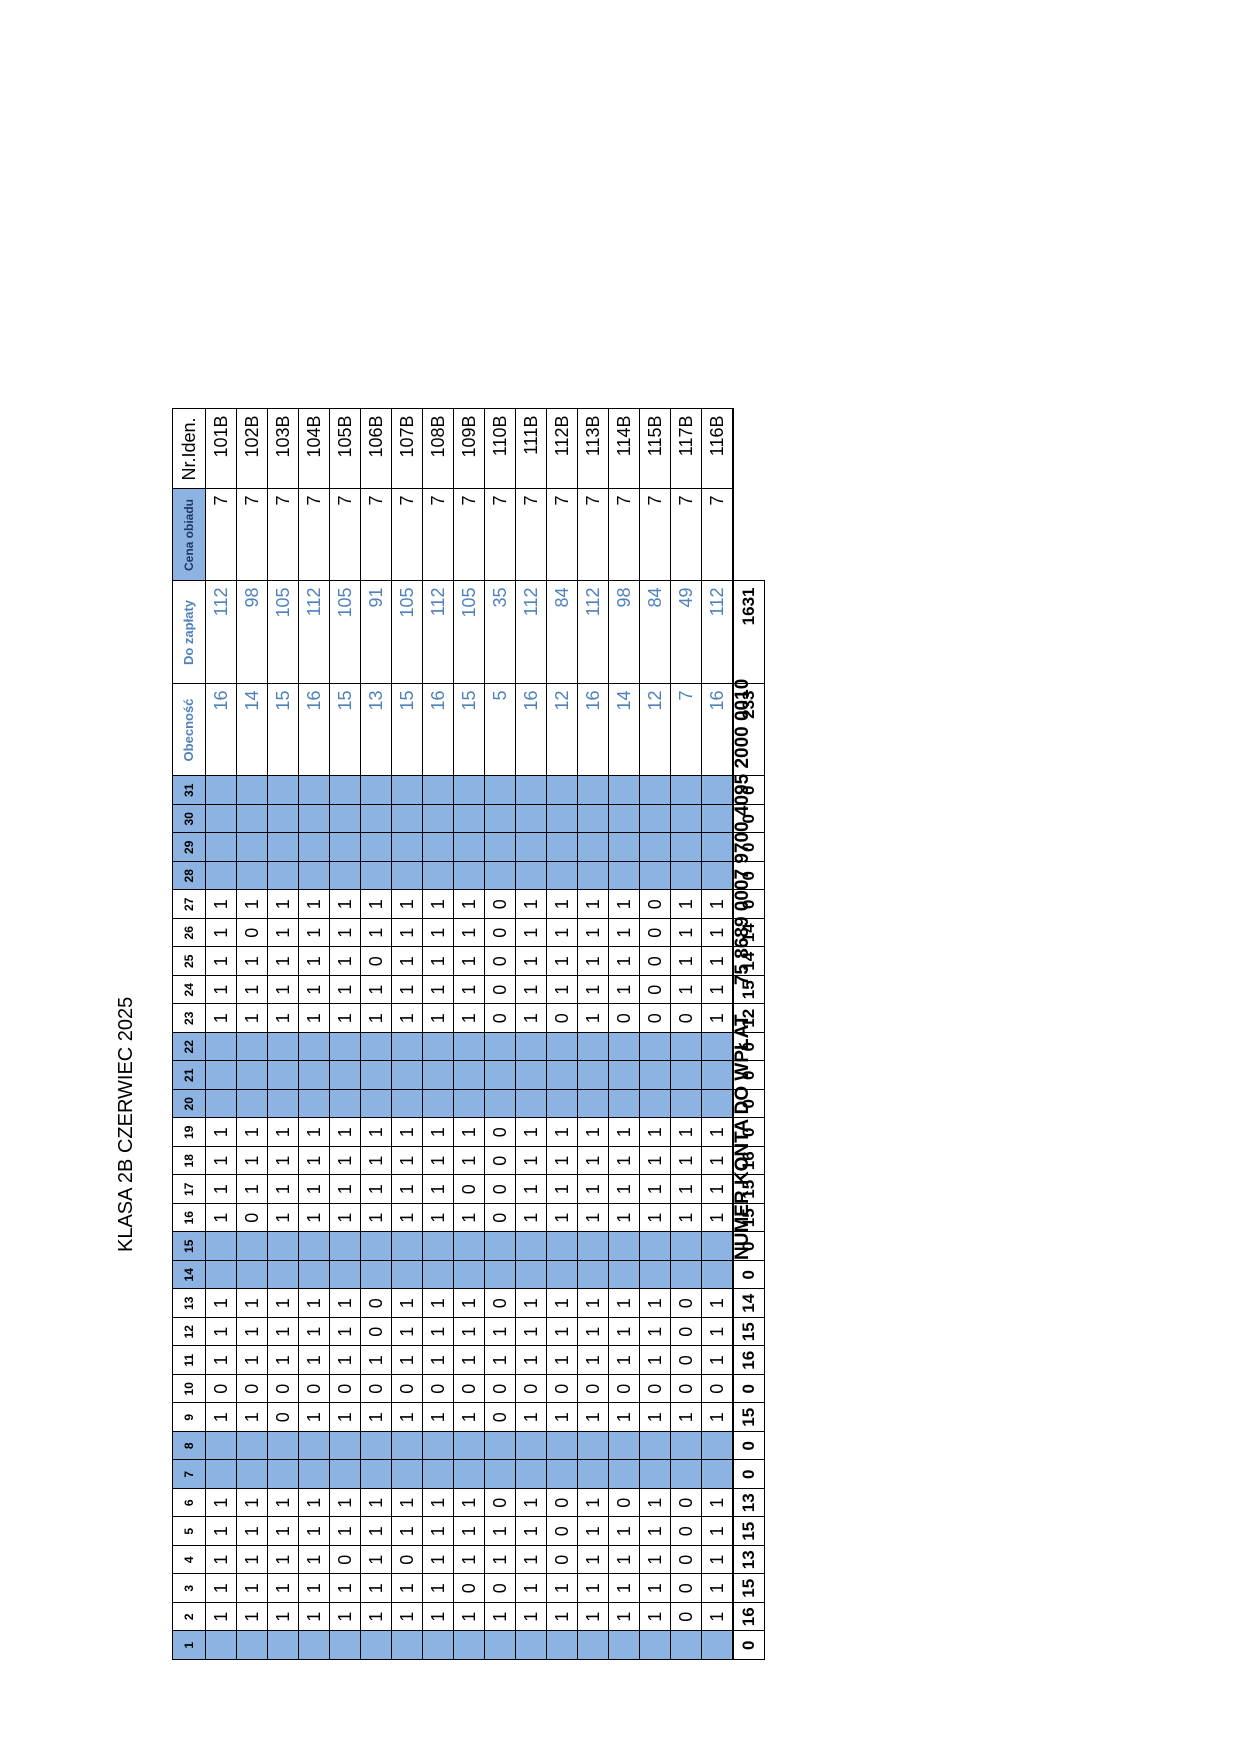 The image size is (1240, 1754). What do you see at coordinates (345, 535) in the screenshot?
I see `cena-obiadu-cell: 7` at bounding box center [345, 535].